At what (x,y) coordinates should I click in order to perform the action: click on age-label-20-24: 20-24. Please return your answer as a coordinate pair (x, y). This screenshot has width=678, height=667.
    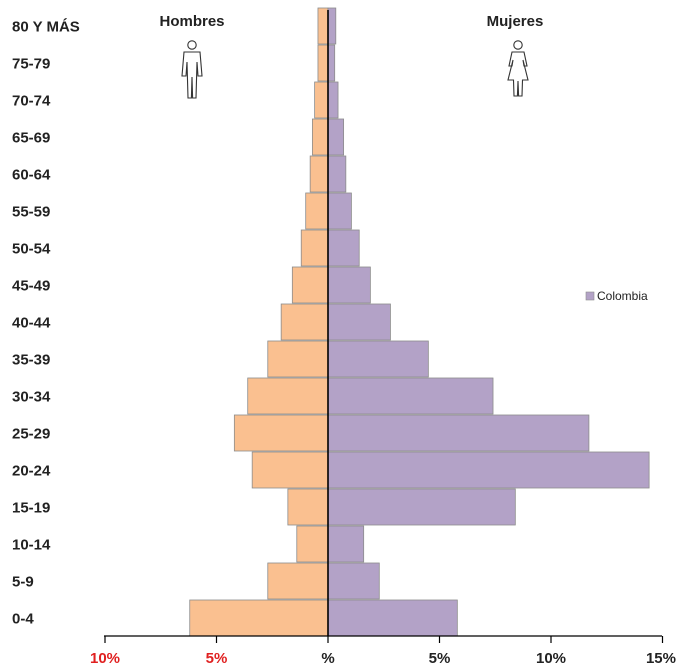
    Looking at the image, I should click on (31, 471).